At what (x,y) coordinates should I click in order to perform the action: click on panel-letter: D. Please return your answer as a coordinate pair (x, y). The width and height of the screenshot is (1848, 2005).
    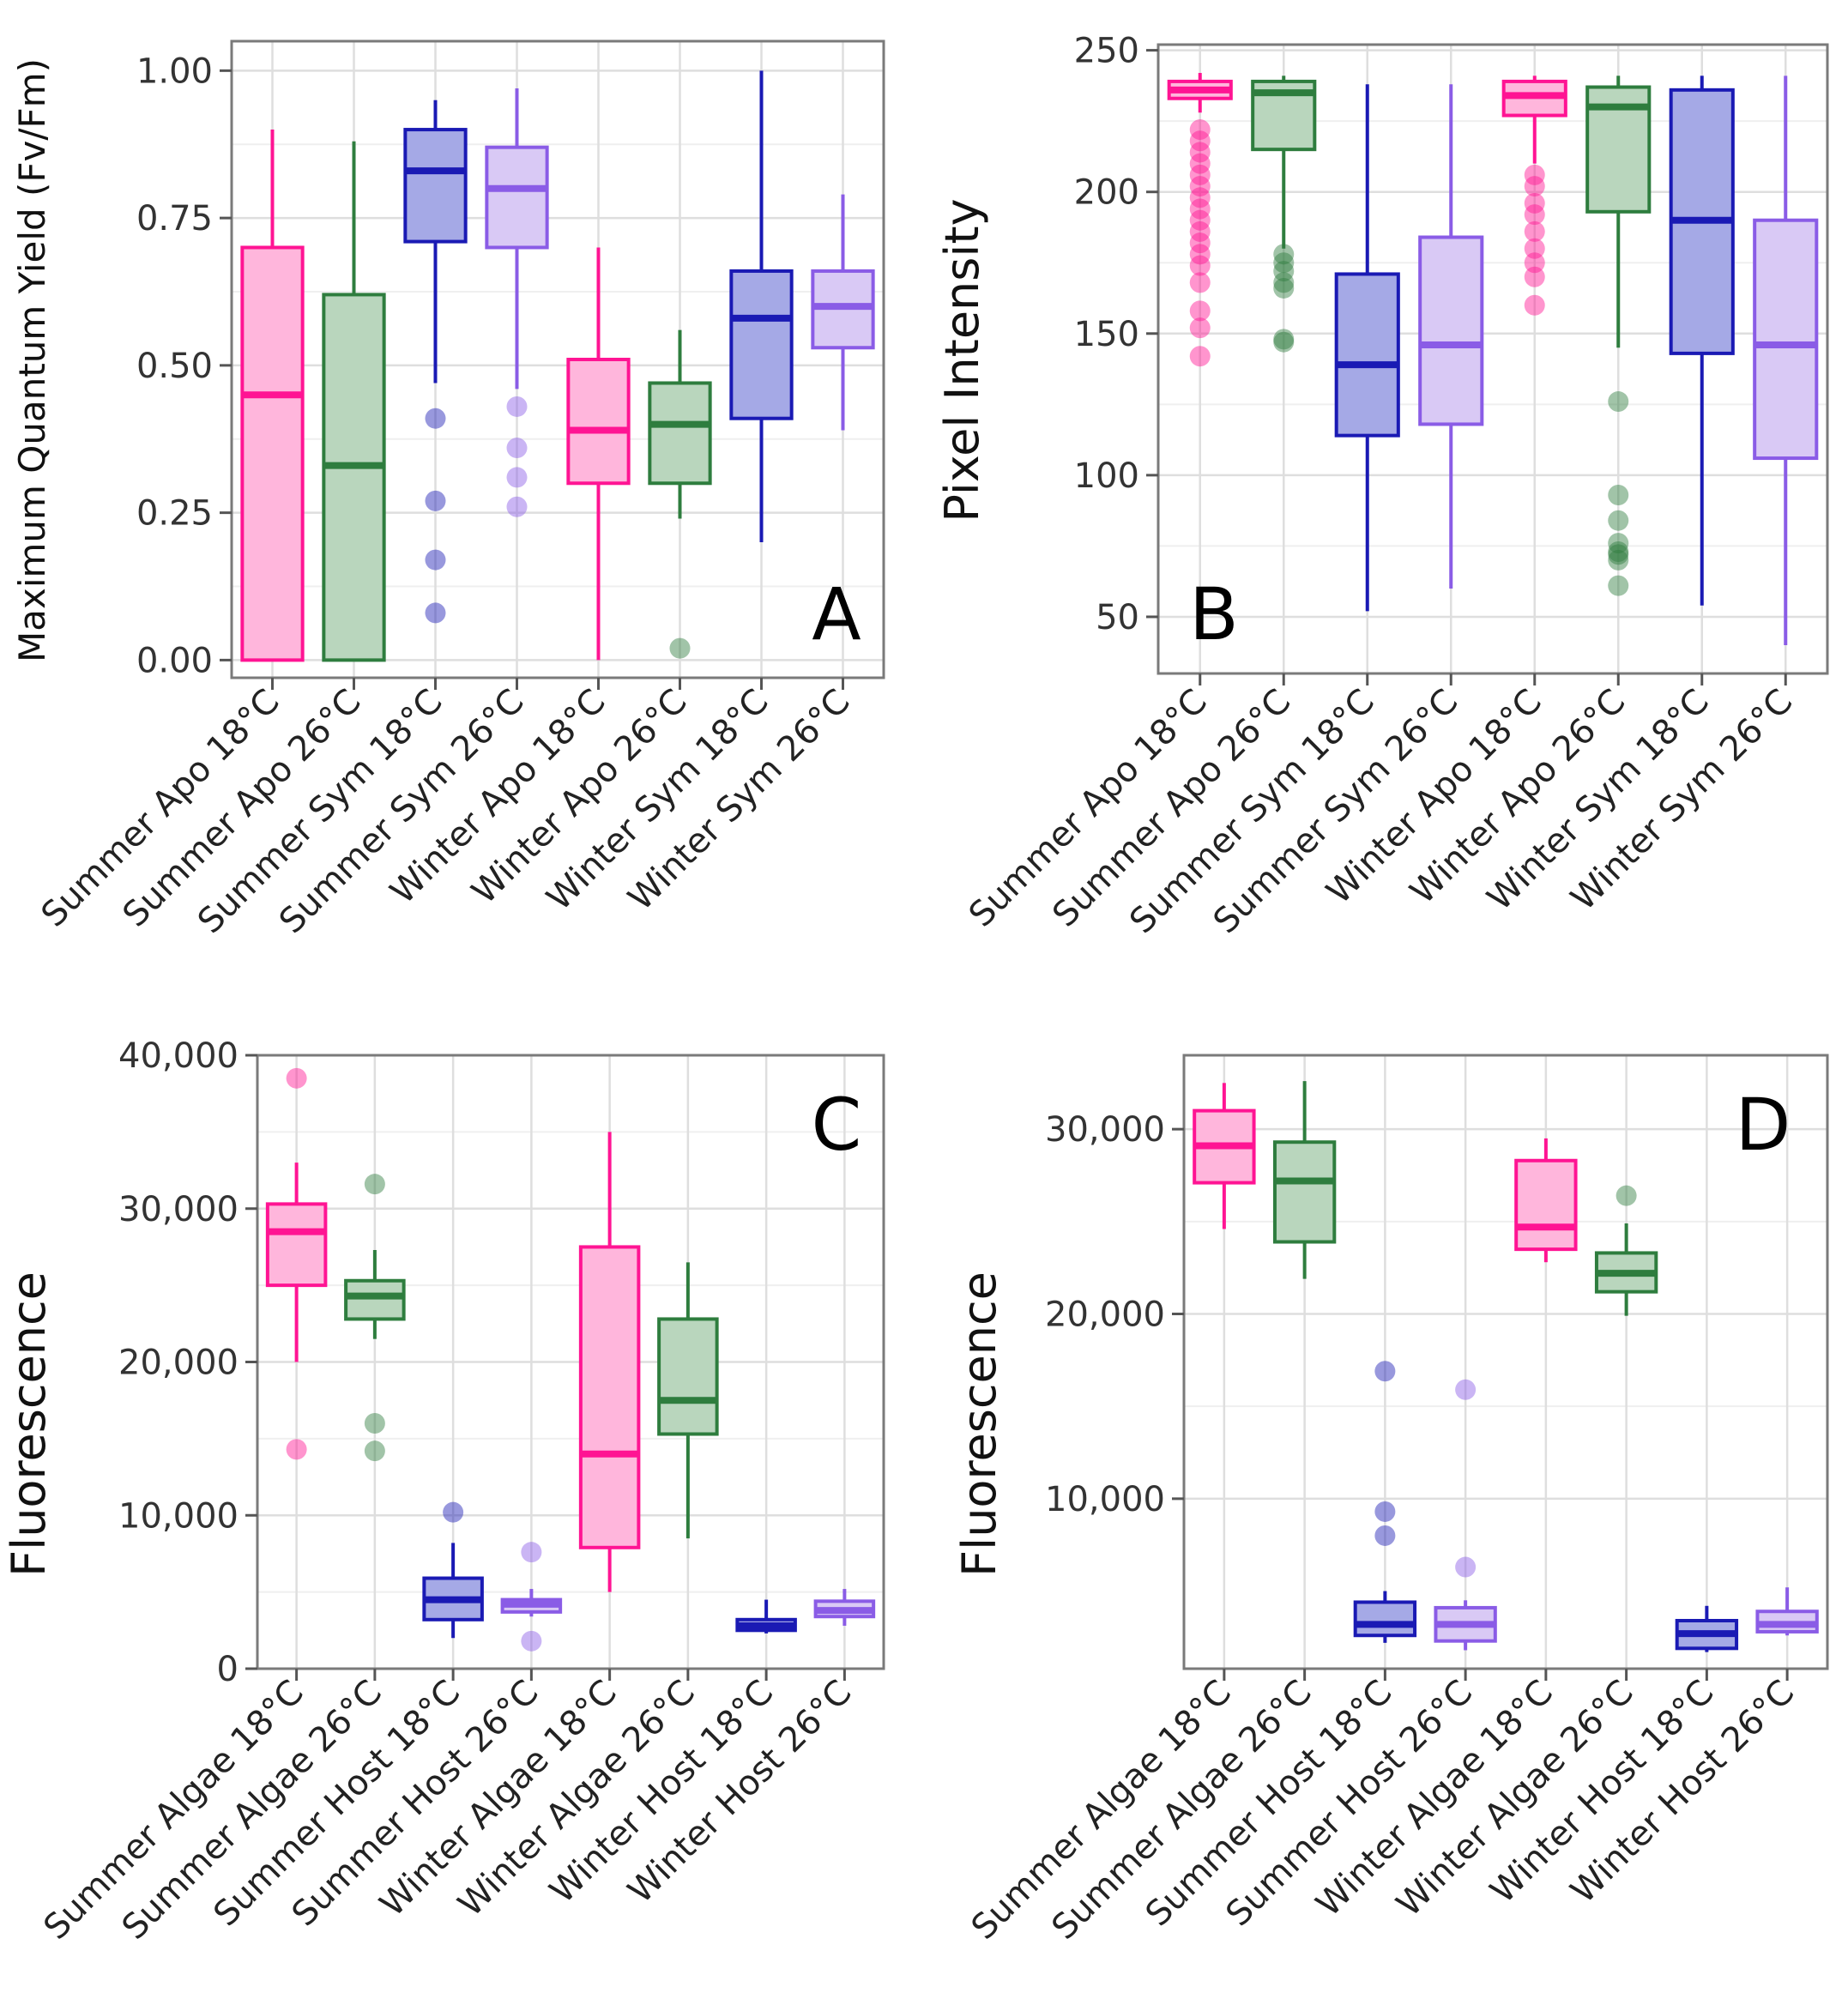
    Looking at the image, I should click on (1763, 1125).